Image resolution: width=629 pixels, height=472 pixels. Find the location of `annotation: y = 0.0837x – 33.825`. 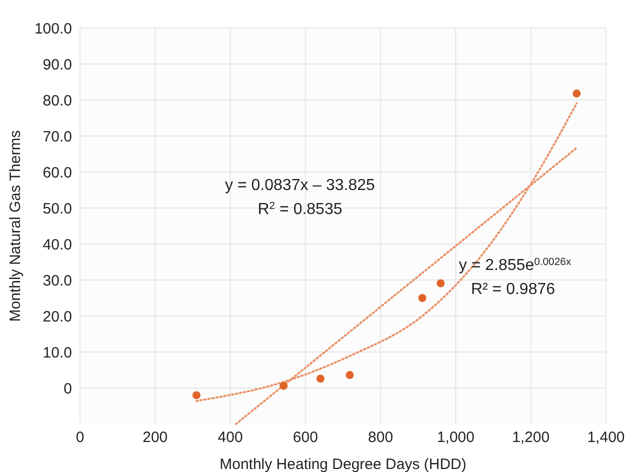

annotation: y = 0.0837x – 33.825 is located at coordinates (300, 185).